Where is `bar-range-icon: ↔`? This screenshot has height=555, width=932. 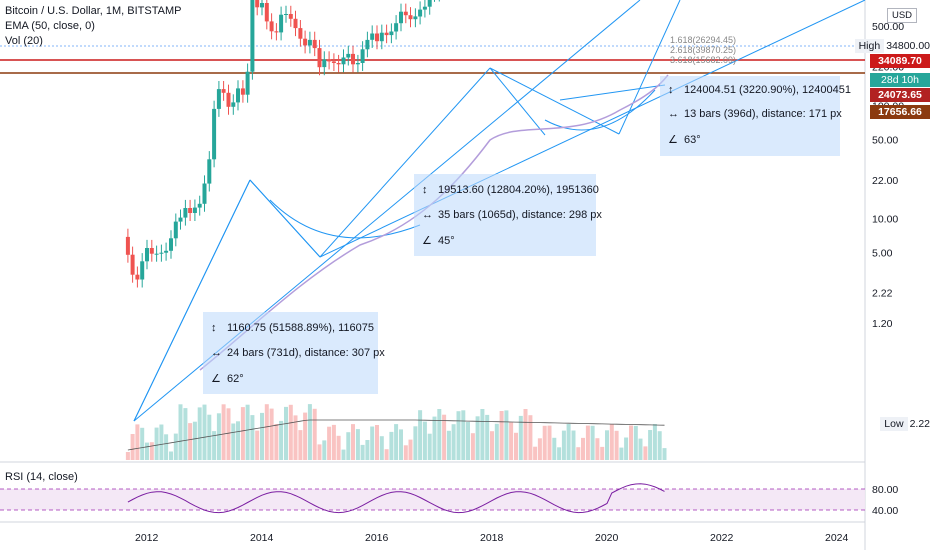
bar-range-icon: ↔ is located at coordinates (673, 114).